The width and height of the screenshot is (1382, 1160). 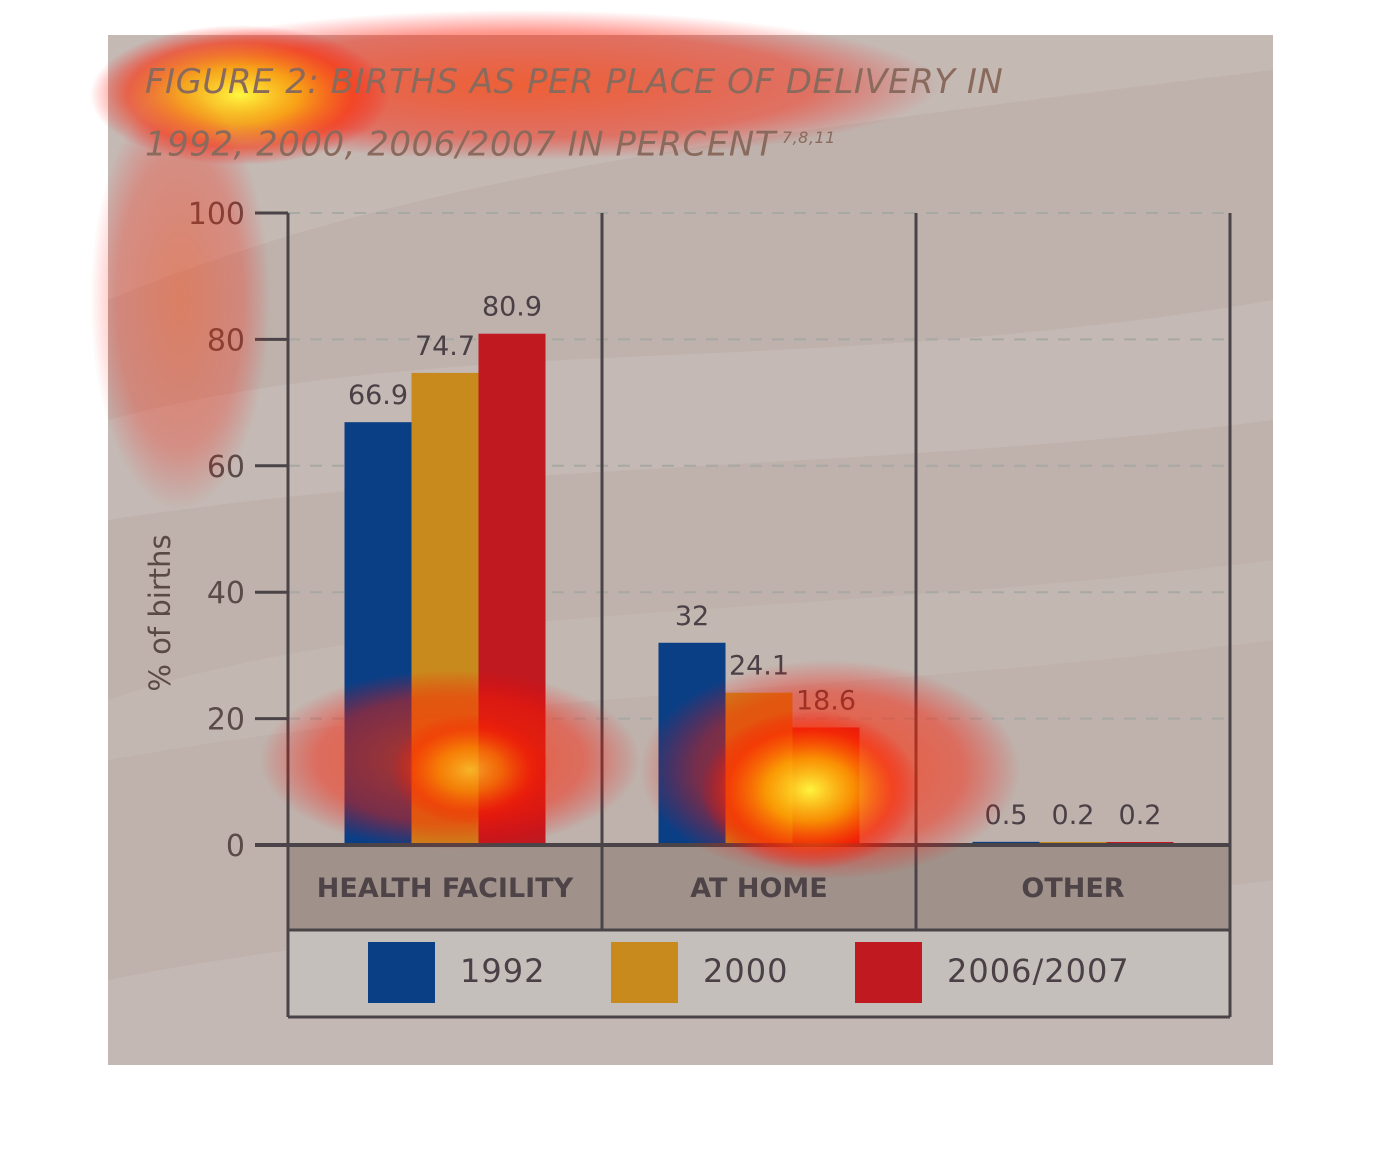 I want to click on data-label: 74.7, so click(x=445, y=346).